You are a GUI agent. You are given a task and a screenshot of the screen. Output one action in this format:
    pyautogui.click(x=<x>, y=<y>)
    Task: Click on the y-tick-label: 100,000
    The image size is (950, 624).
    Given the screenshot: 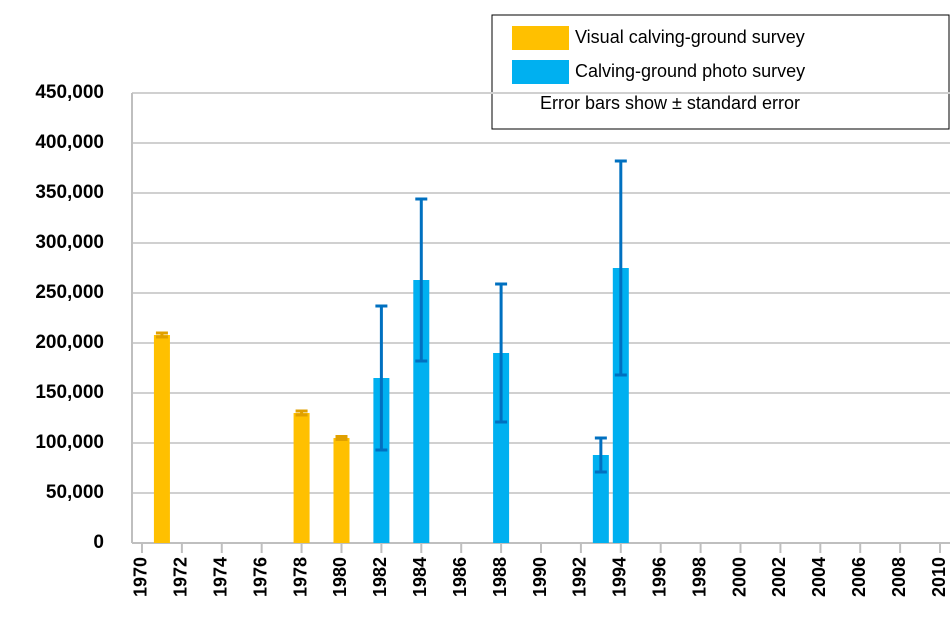 What is the action you would take?
    pyautogui.click(x=69, y=442)
    